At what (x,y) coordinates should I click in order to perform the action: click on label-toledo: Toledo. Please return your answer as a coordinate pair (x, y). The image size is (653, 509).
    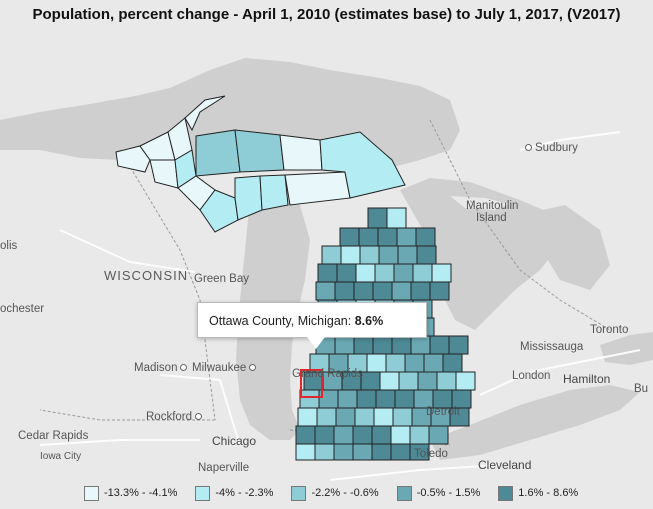
    Looking at the image, I should click on (431, 454).